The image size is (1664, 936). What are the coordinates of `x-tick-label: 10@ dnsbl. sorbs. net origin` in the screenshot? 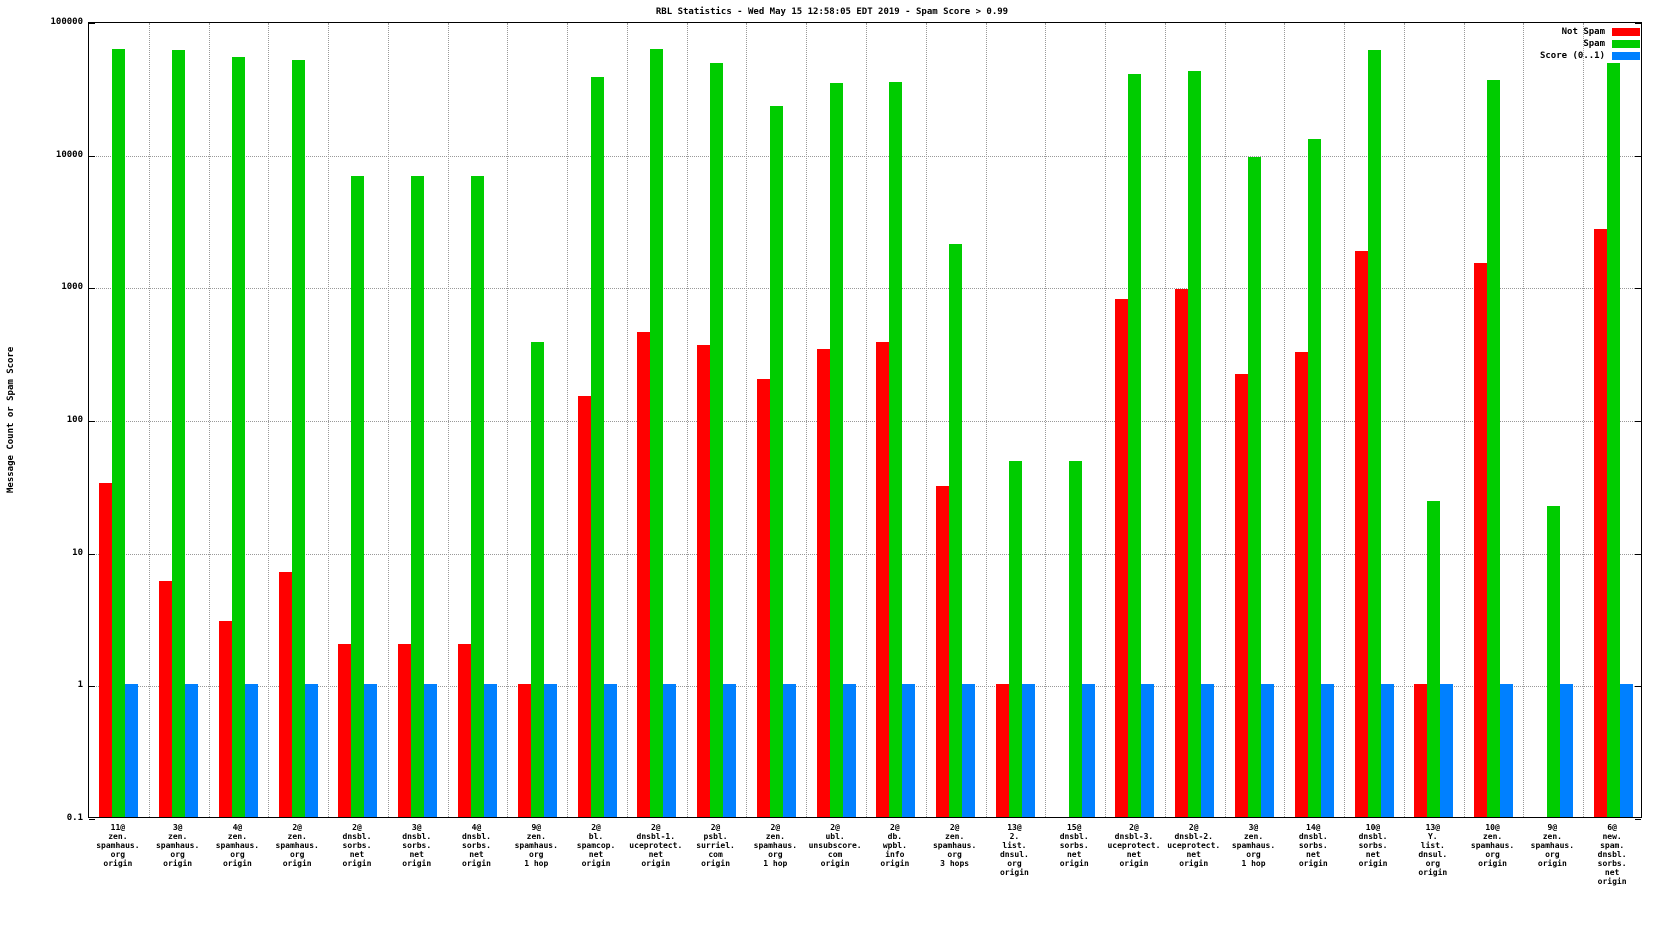 It's located at (1373, 845).